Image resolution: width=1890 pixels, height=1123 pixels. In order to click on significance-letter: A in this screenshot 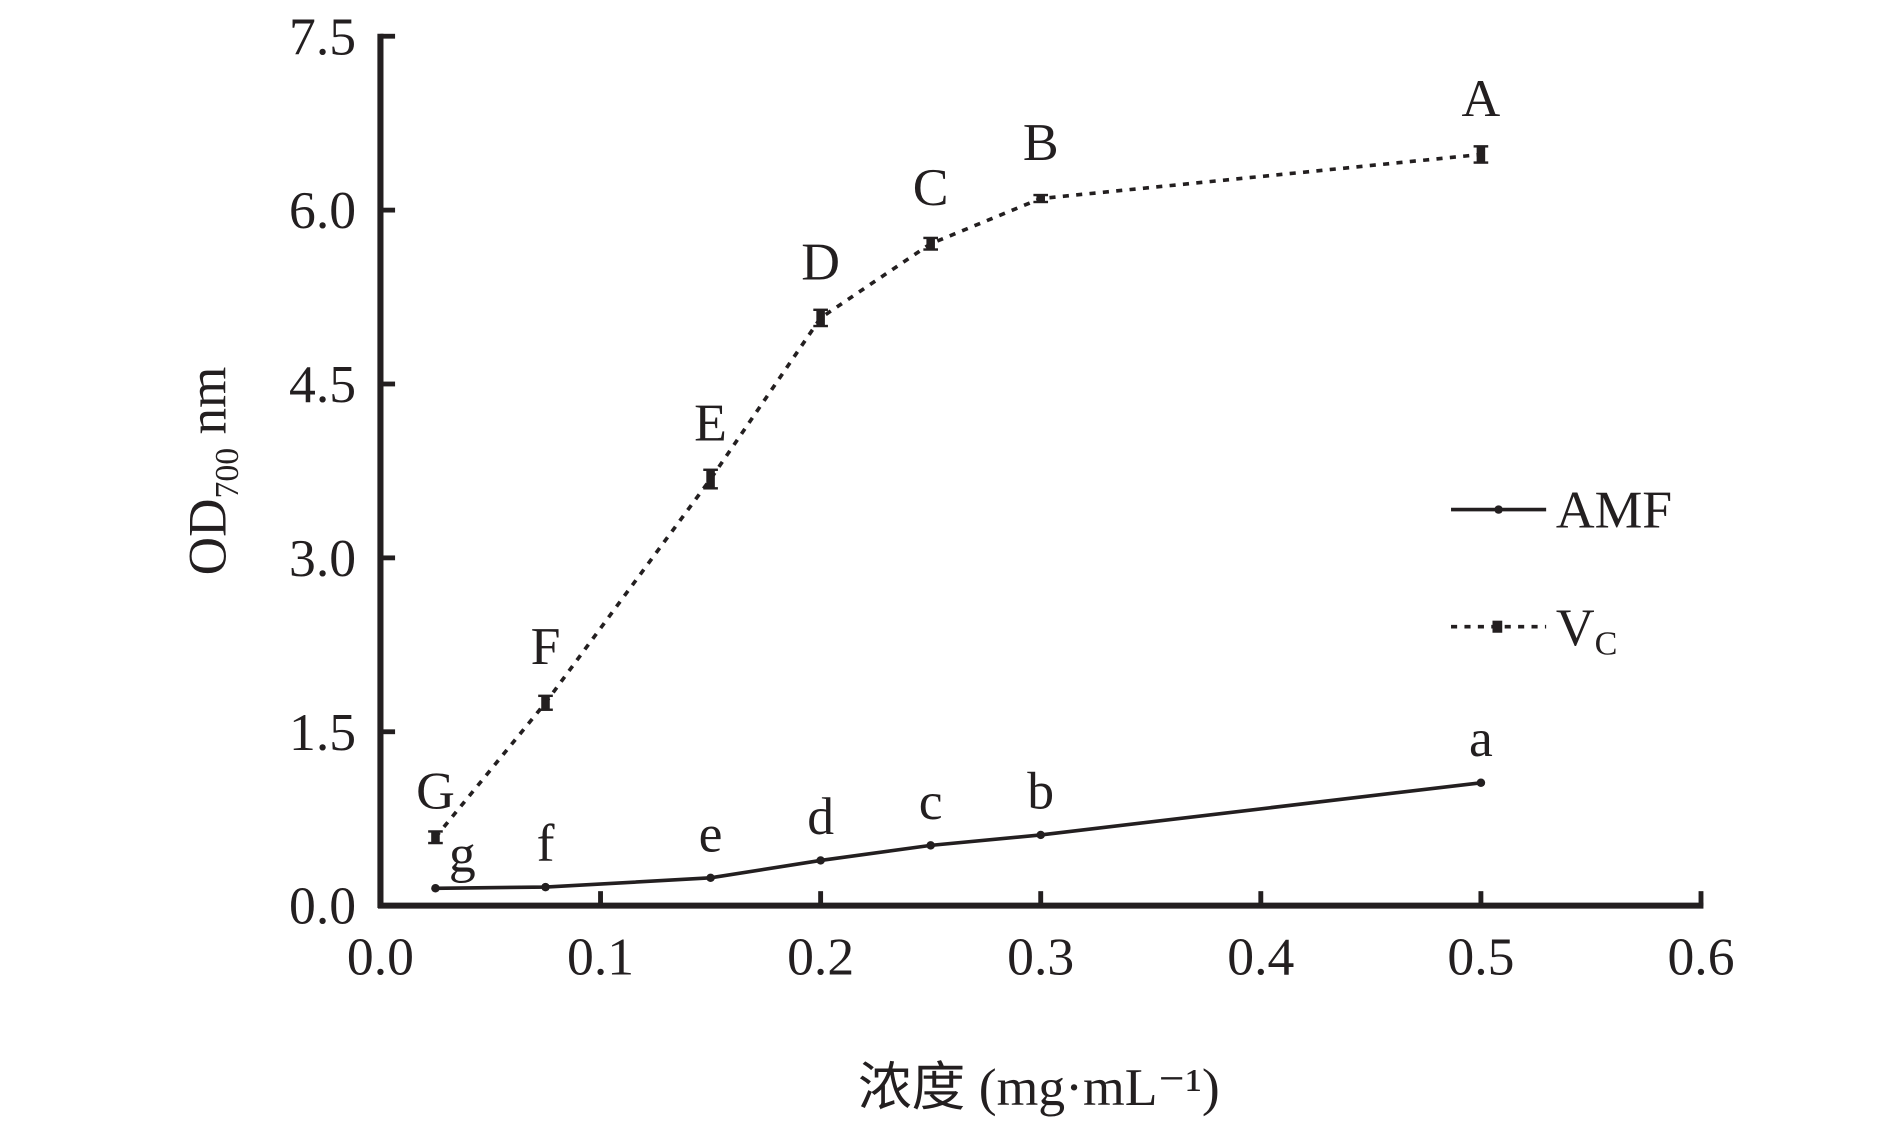, I will do `click(1481, 98)`.